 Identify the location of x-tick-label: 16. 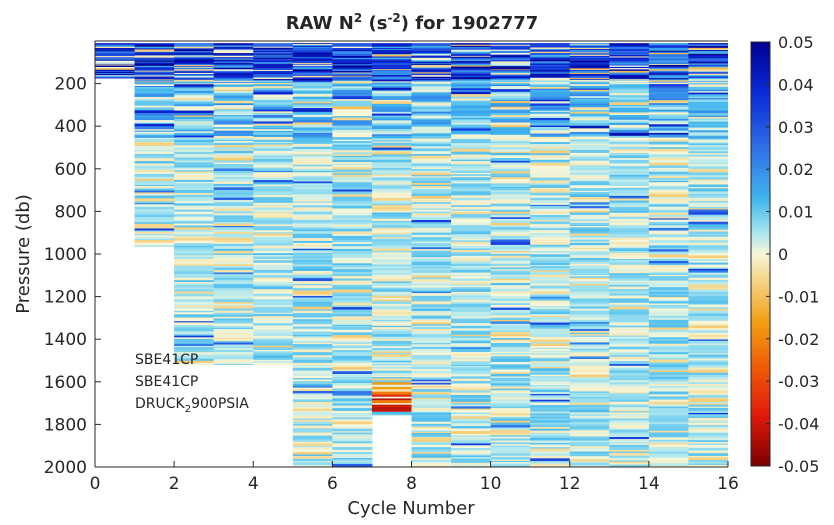
(728, 484).